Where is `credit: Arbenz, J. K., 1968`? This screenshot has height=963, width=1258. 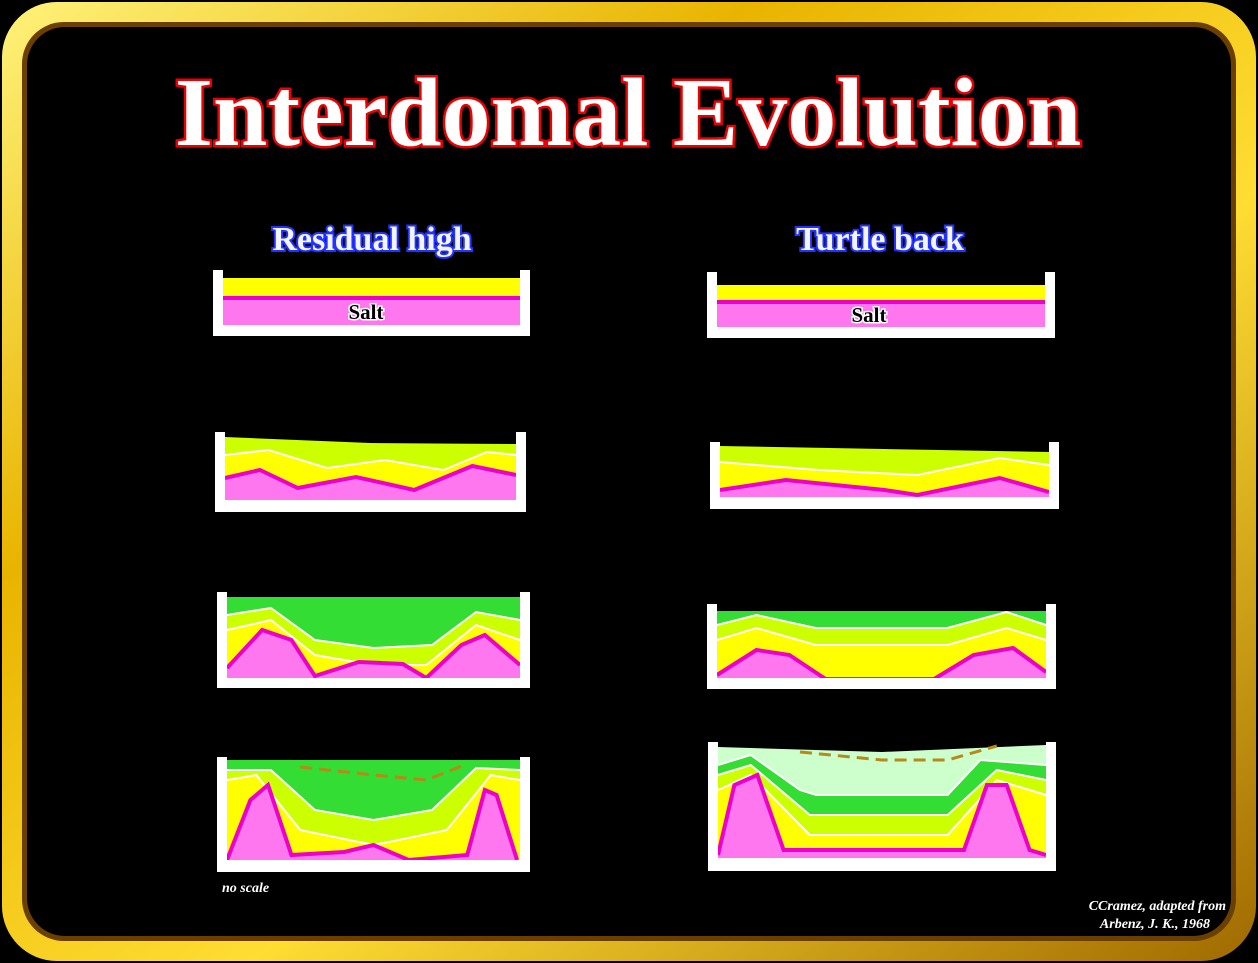 credit: Arbenz, J. K., 1968 is located at coordinates (1154, 924).